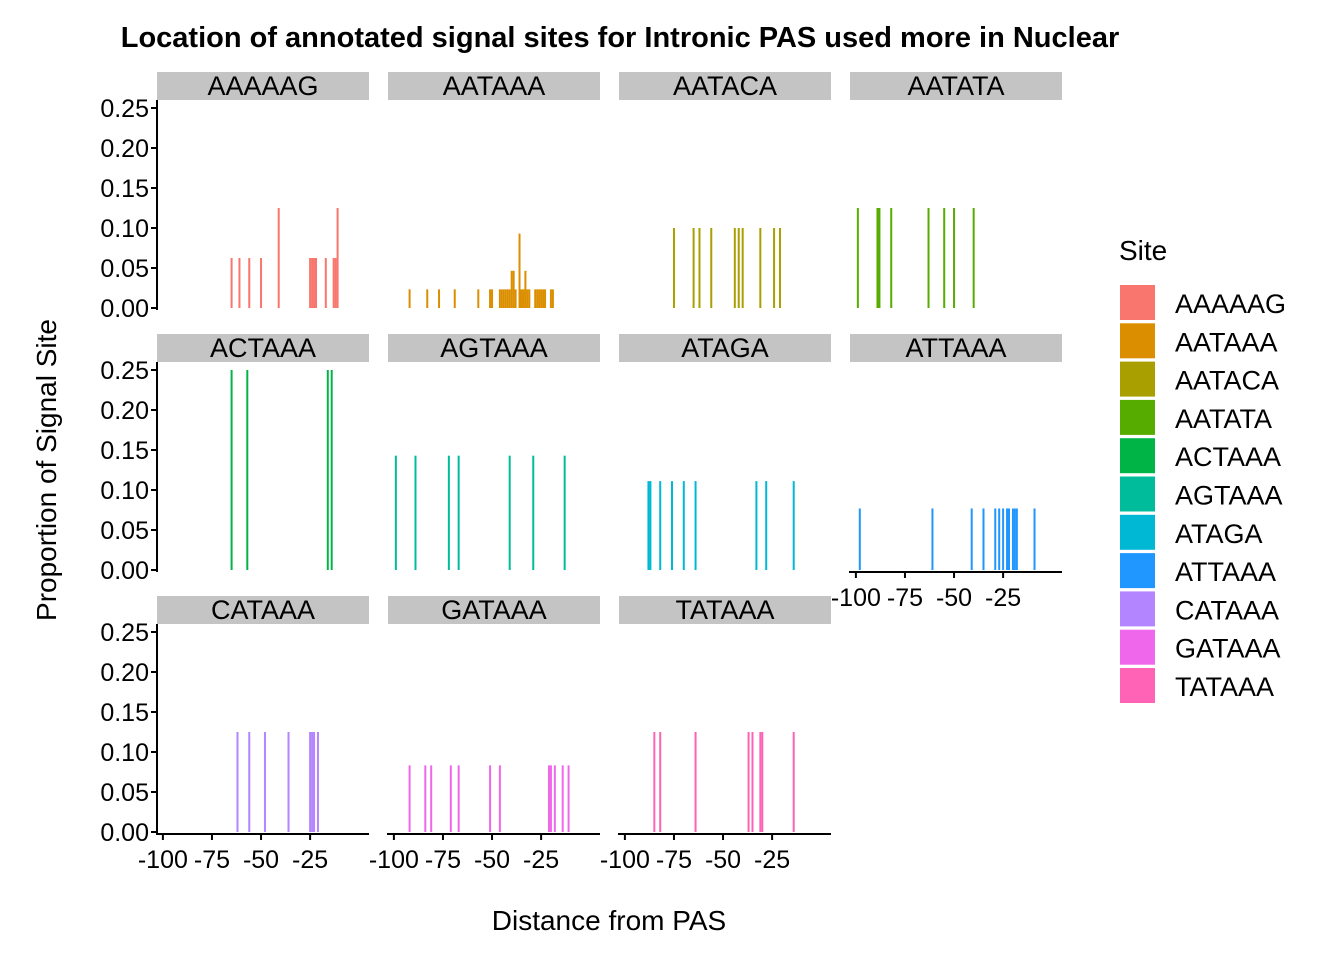 Image resolution: width=1344 pixels, height=960 pixels. What do you see at coordinates (494, 451) in the screenshot?
I see `facet-panel-agtaaa: AGTAAA` at bounding box center [494, 451].